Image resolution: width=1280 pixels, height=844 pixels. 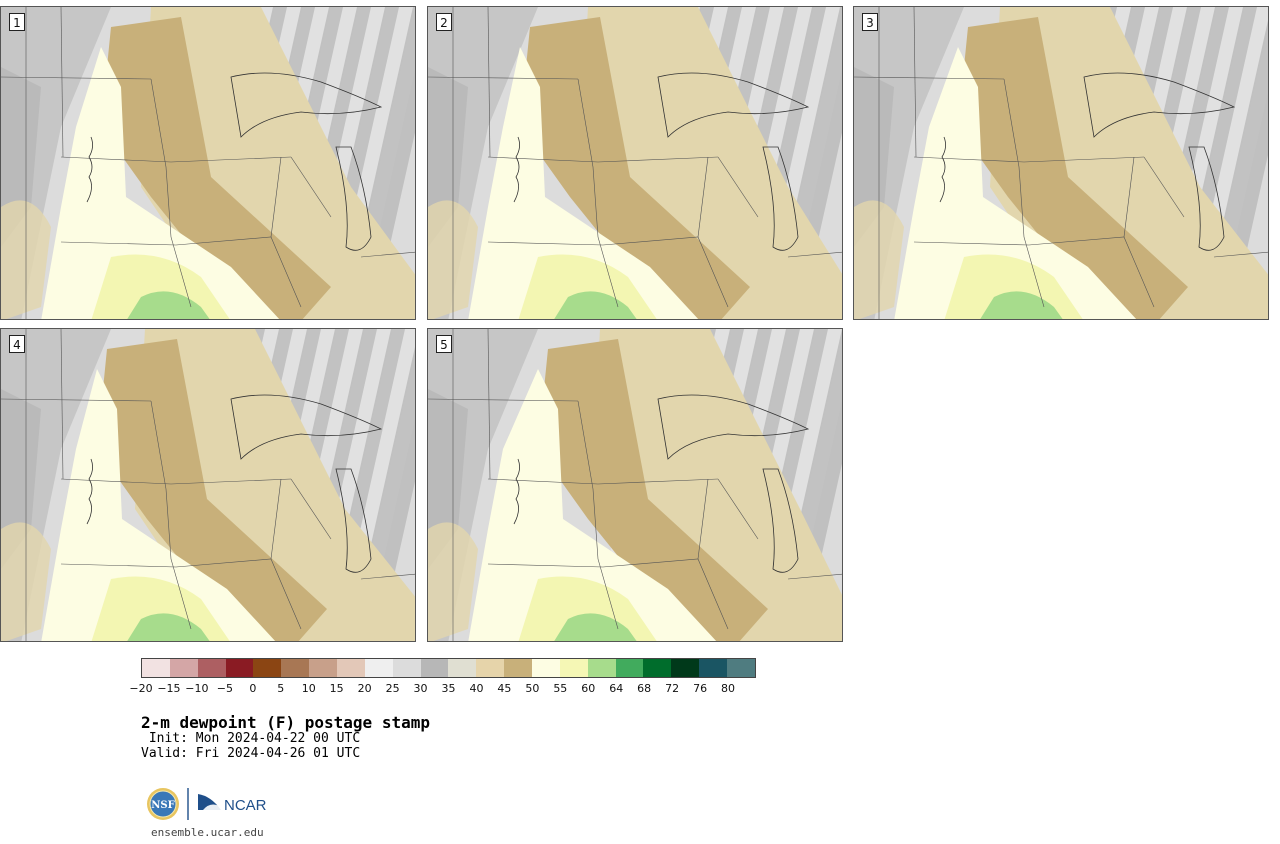 What do you see at coordinates (253, 688) in the screenshot?
I see `colorbar-tick-label: 0` at bounding box center [253, 688].